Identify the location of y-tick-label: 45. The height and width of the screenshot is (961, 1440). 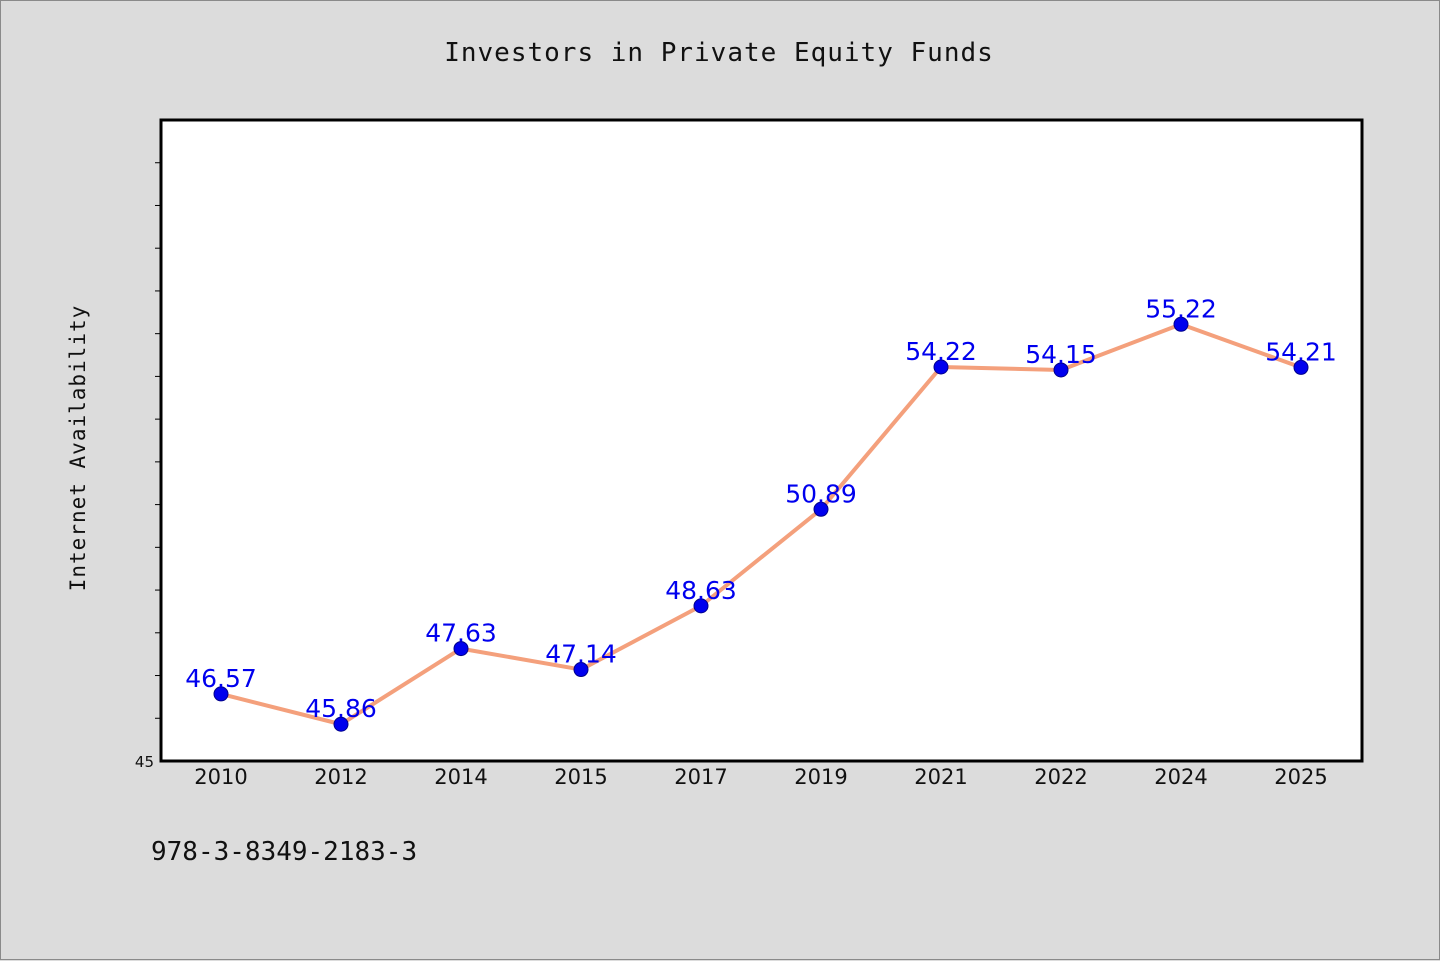
(144, 762).